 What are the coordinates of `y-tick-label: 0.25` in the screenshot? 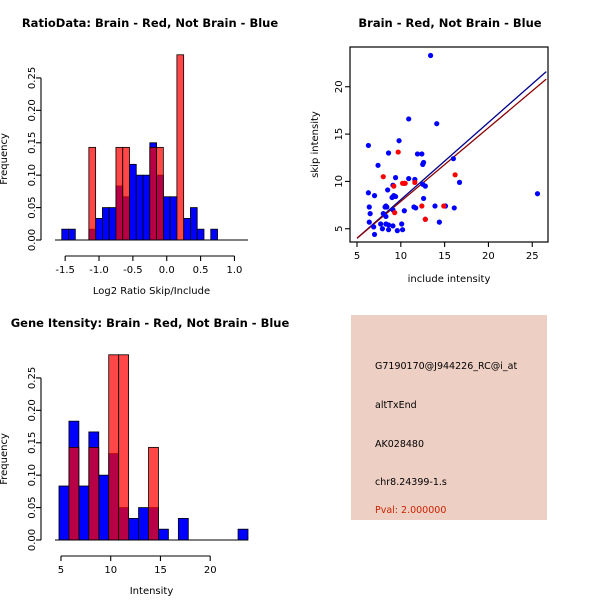 It's located at (32, 378).